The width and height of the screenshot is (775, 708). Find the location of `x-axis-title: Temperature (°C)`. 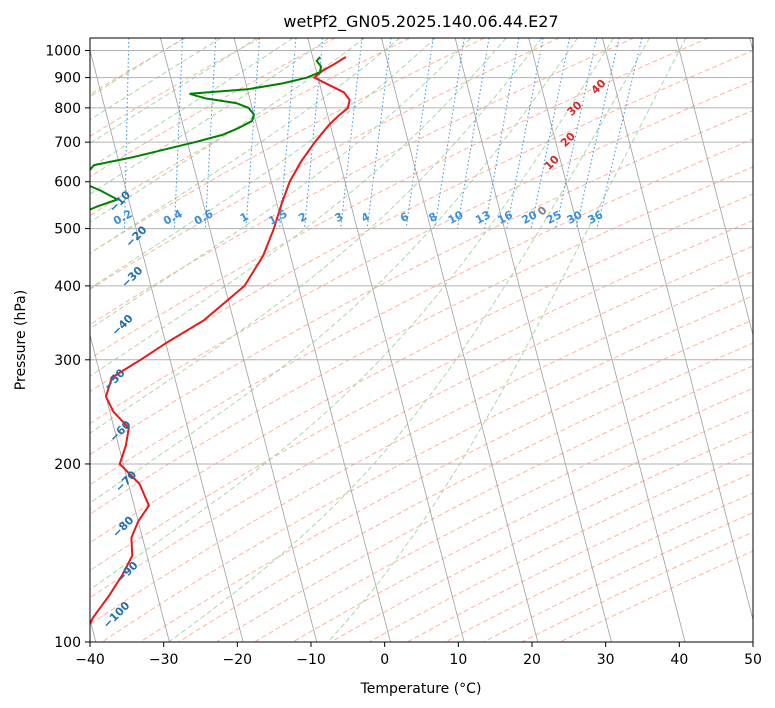

x-axis-title: Temperature (°C) is located at coordinates (421, 689).